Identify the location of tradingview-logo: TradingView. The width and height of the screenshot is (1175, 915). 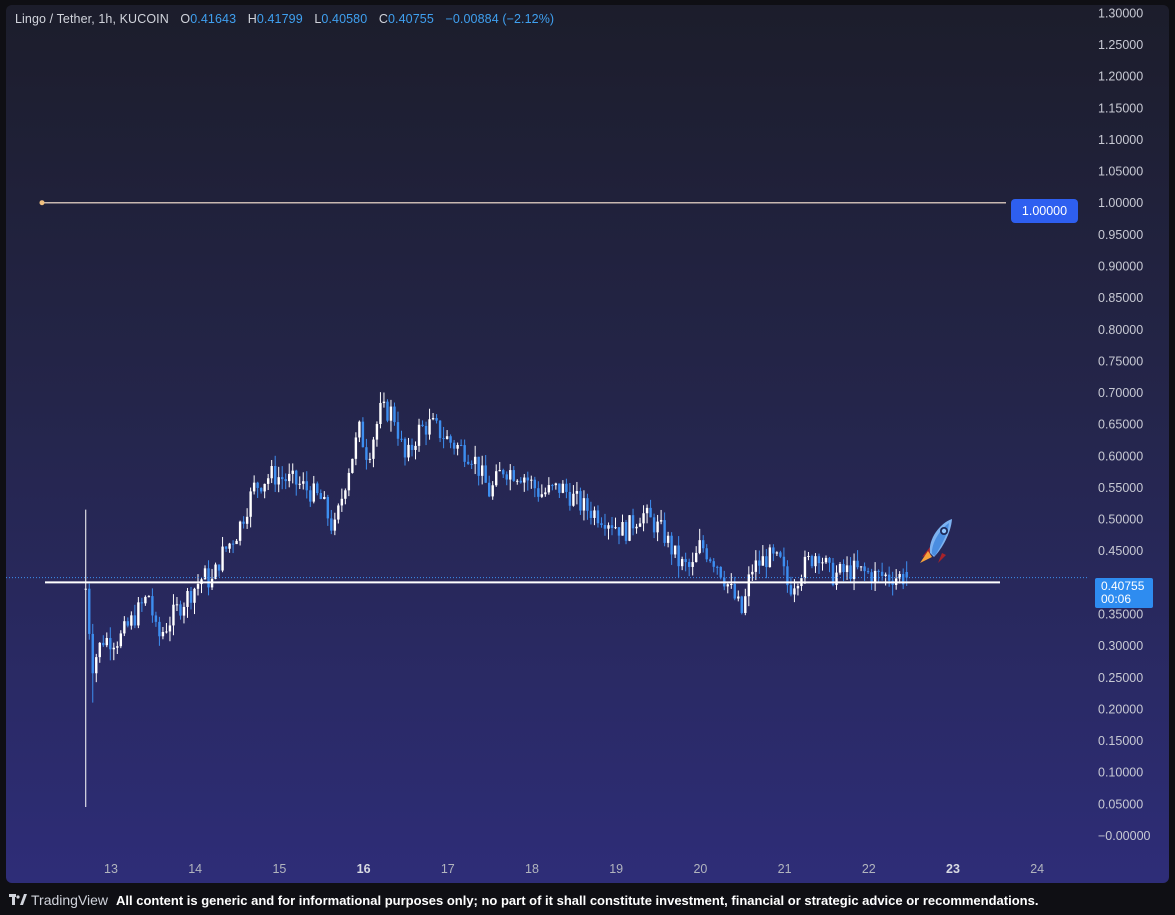
(58, 900).